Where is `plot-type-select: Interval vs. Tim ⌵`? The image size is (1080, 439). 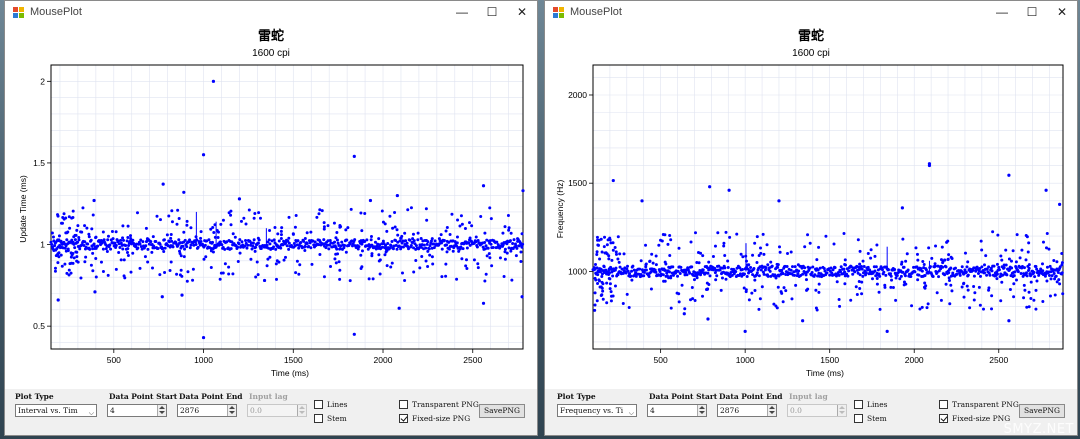 plot-type-select: Interval vs. Tim ⌵ is located at coordinates (56, 410).